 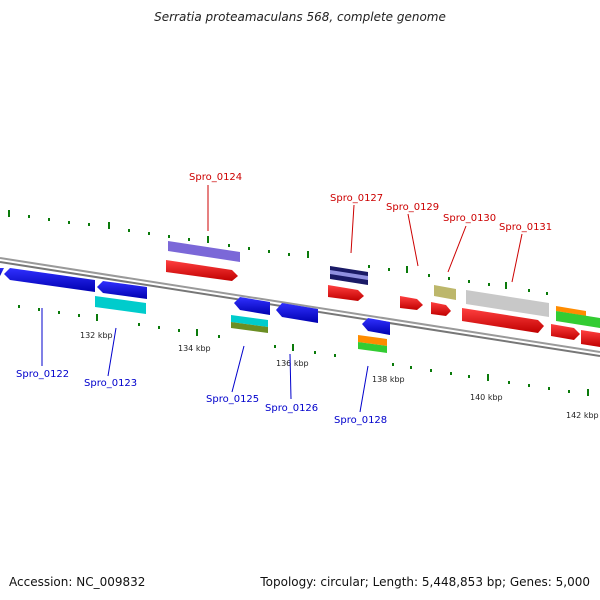 I want to click on tick-track-lower, so click(x=303, y=350).